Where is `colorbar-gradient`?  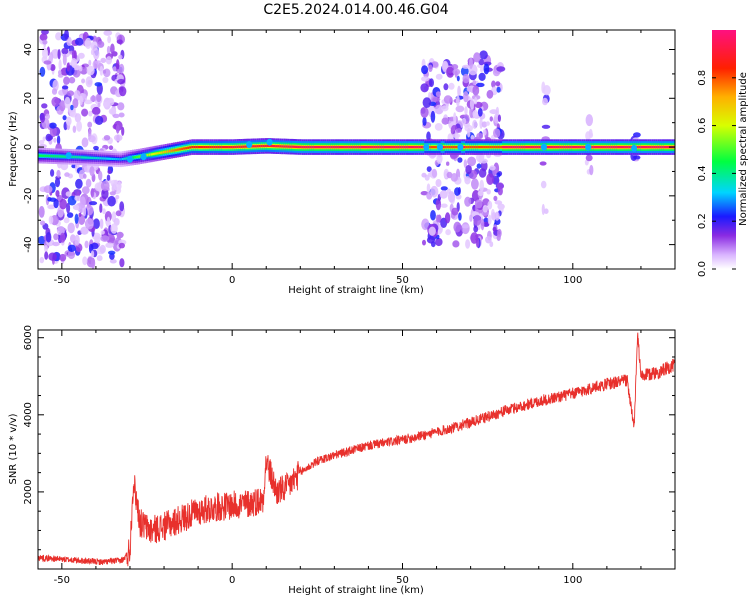
colorbar-gradient is located at coordinates (724, 149).